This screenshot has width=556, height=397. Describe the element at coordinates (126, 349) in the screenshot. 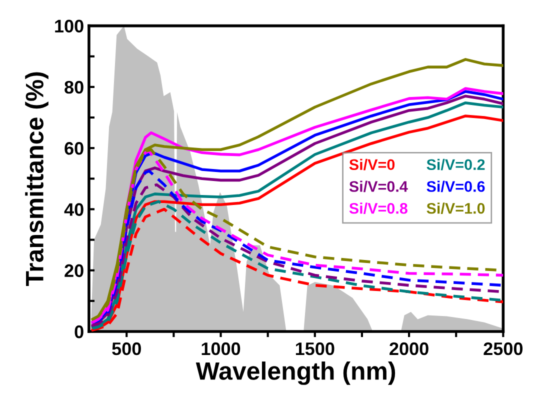

I see `x-tick-label: 500` at that location.